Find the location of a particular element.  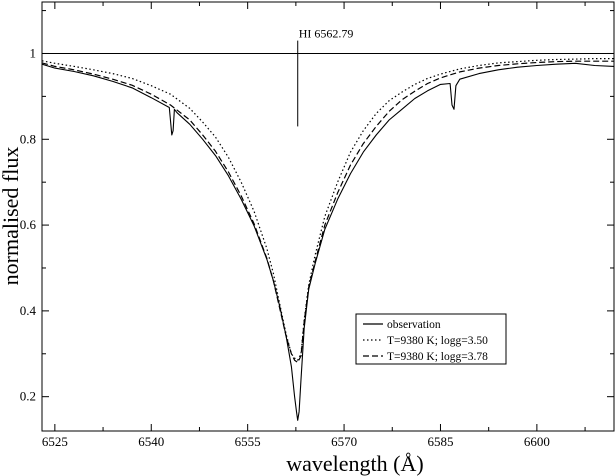

x-tick-label: 6525 is located at coordinates (55, 441).